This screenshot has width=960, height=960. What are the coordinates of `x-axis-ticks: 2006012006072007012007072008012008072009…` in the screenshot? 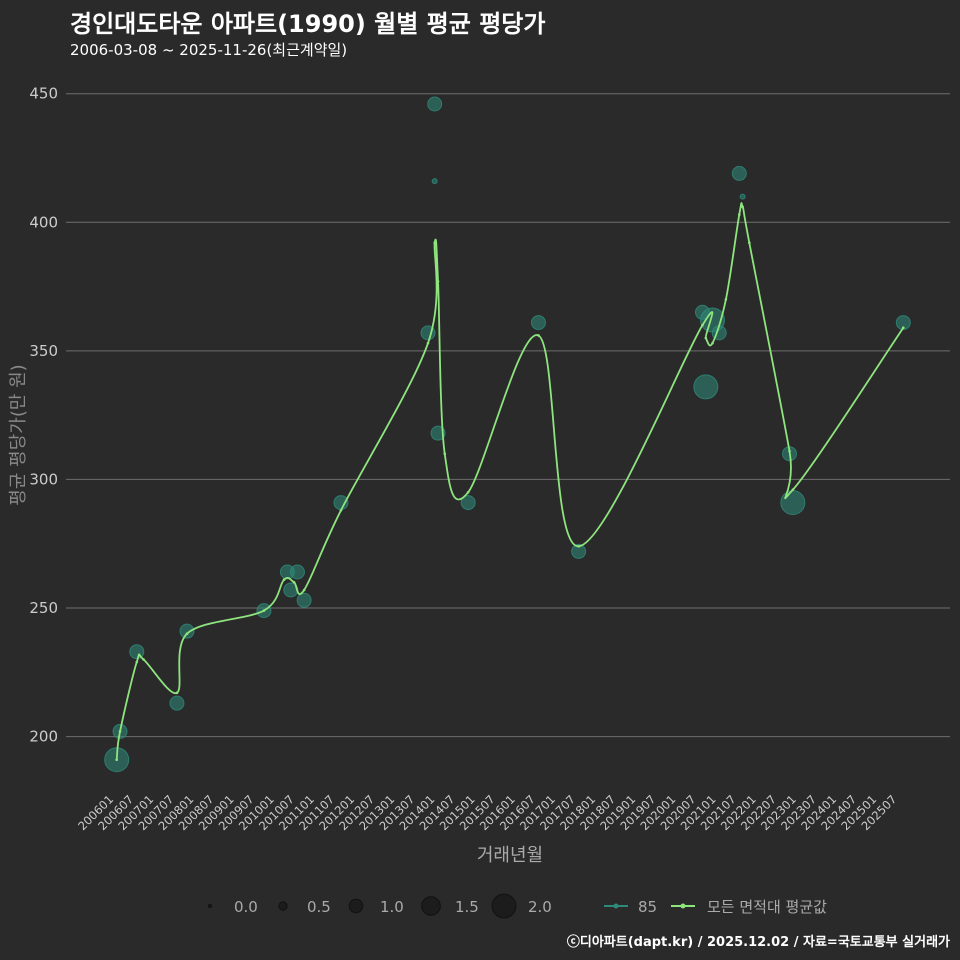 It's located at (487, 812).